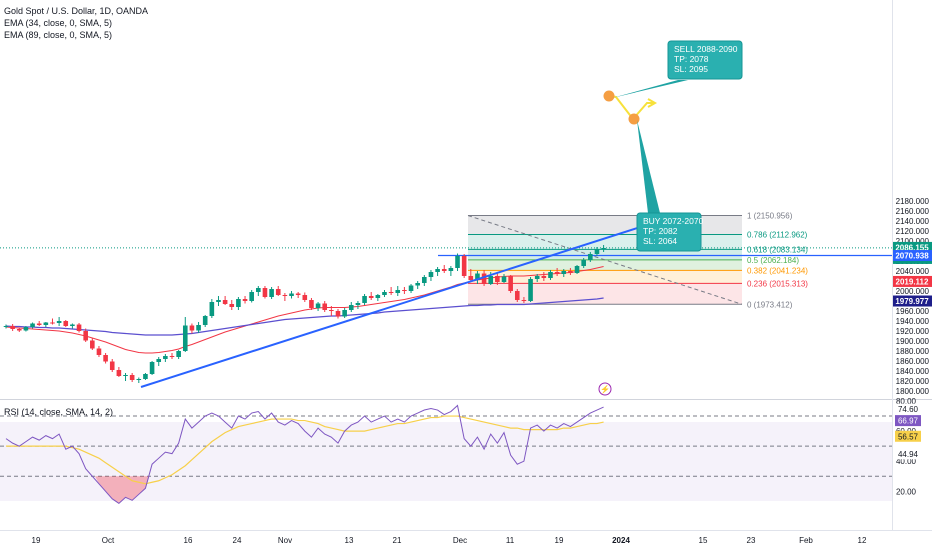 This screenshot has height=555, width=932. I want to click on price-tick-label: 1960.000, so click(913, 311).